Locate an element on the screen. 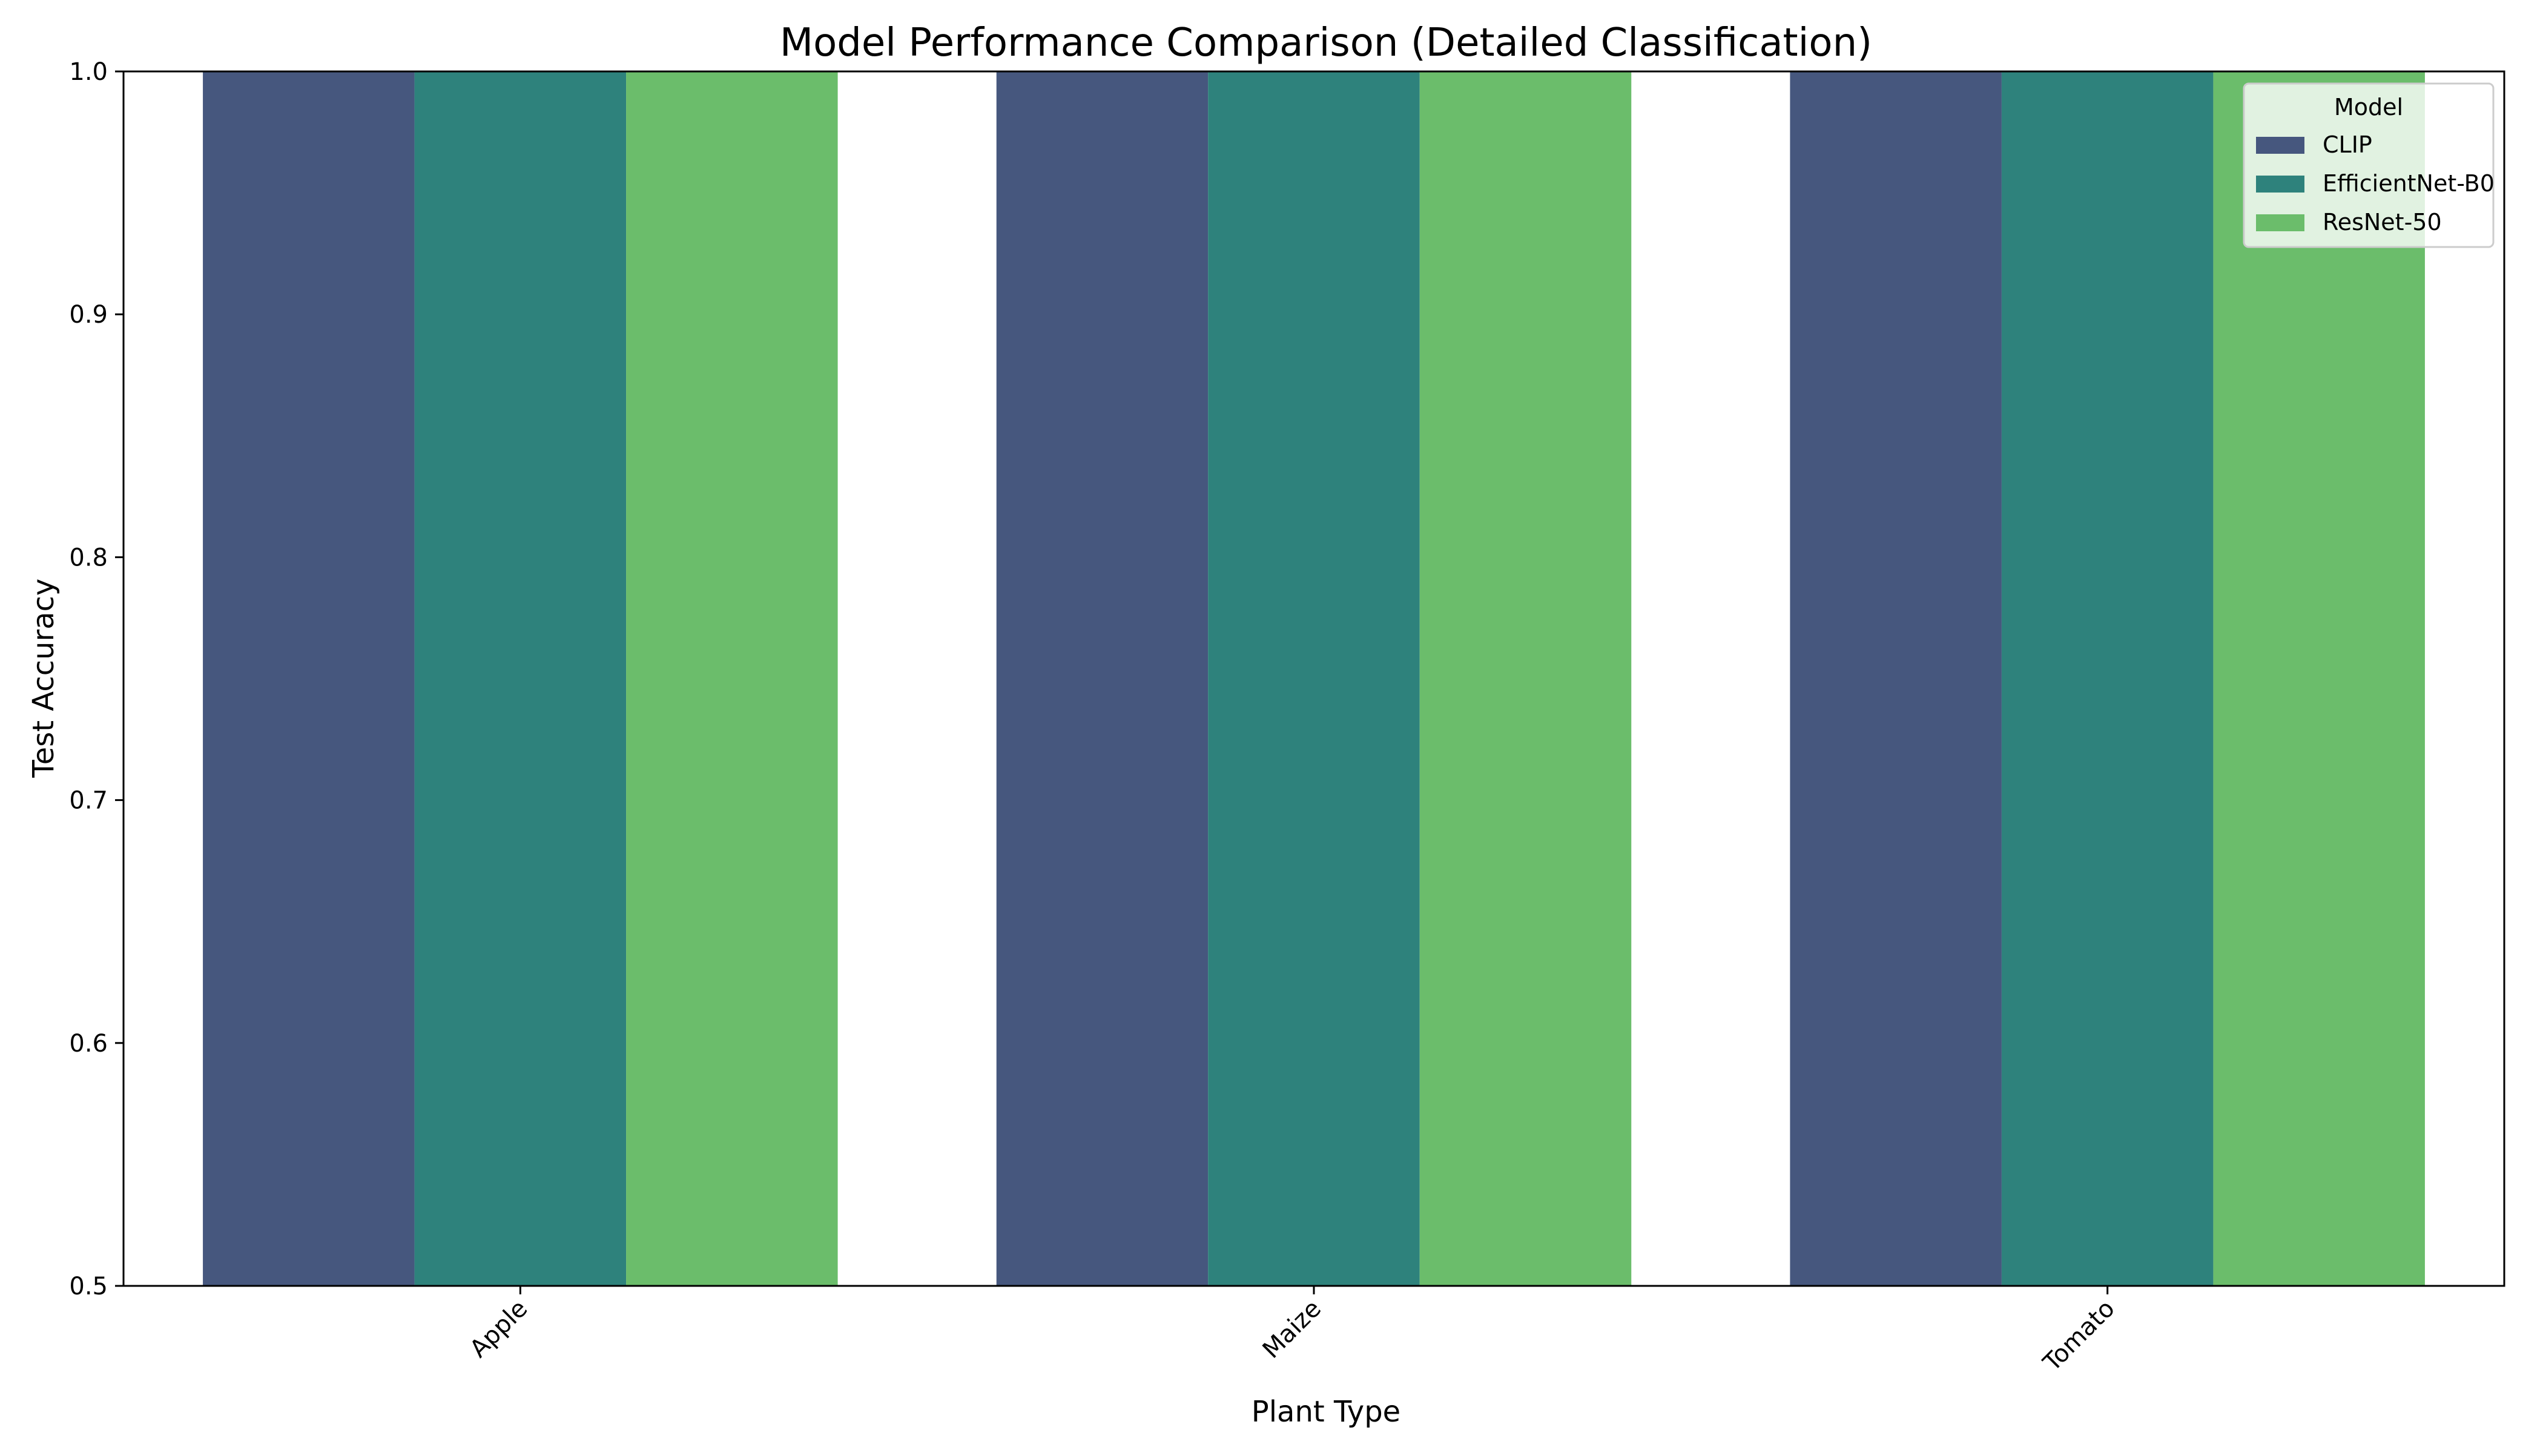  x-tick-label-tomato: Tomato is located at coordinates (2078, 1336).